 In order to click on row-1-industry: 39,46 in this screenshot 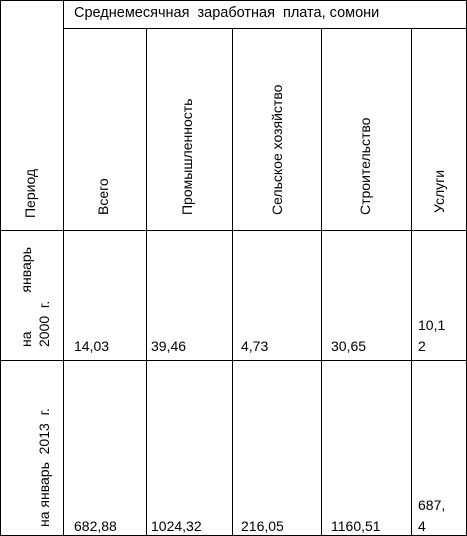, I will do `click(169, 346)`.